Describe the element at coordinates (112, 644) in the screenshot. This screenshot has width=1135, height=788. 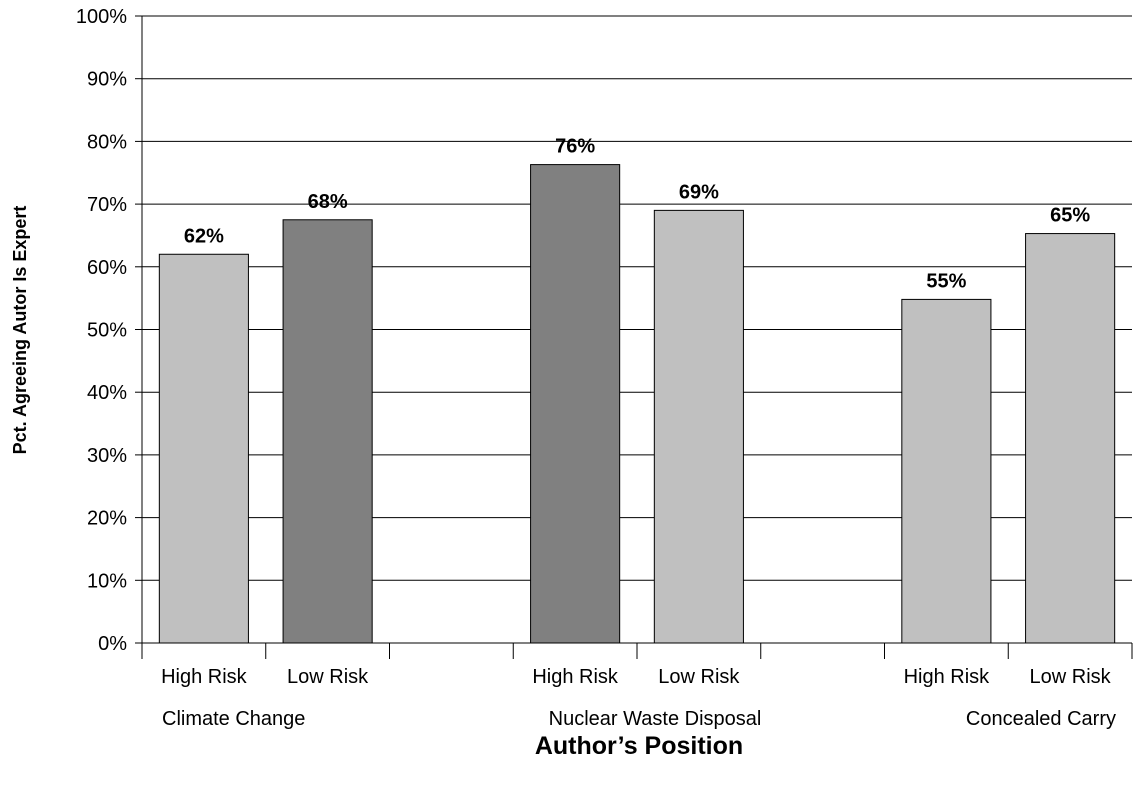
I see `y-tick-label: 0%` at that location.